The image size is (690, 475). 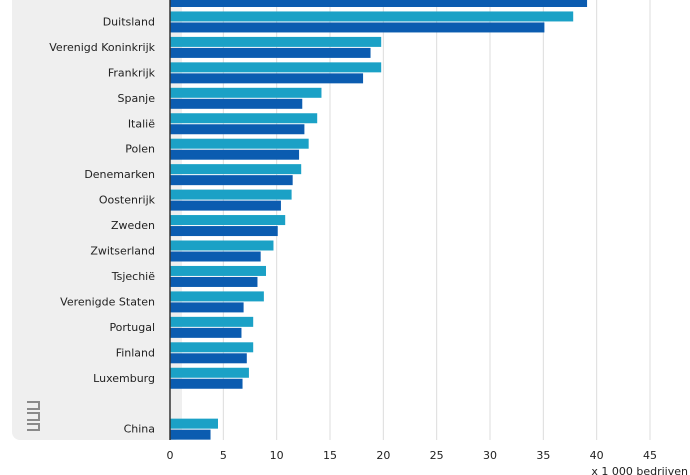 What do you see at coordinates (141, 123) in the screenshot?
I see `y-tick-label: Italië` at bounding box center [141, 123].